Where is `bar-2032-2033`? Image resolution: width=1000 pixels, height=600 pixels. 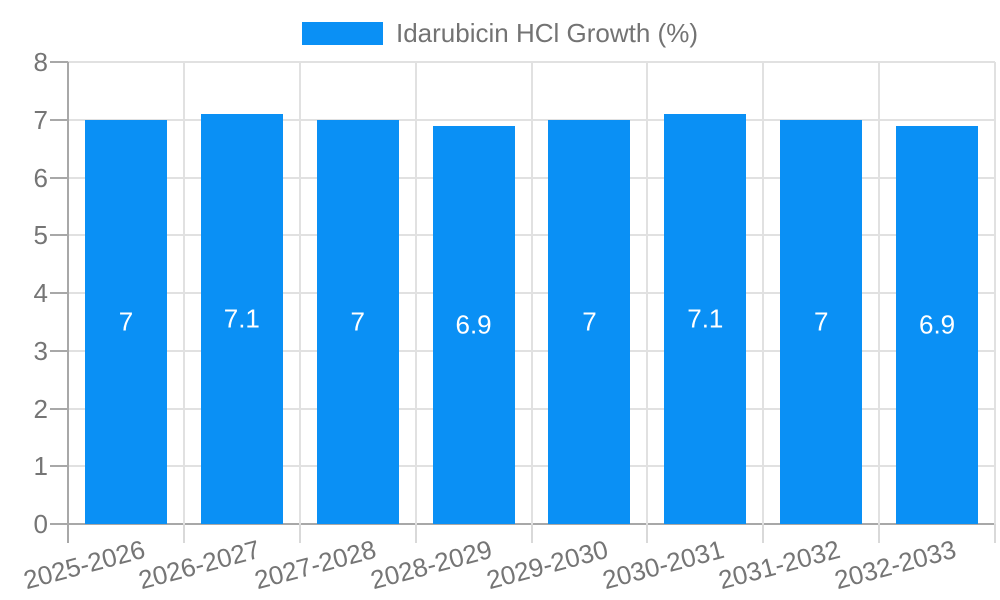
bar-2032-2033 is located at coordinates (937, 324).